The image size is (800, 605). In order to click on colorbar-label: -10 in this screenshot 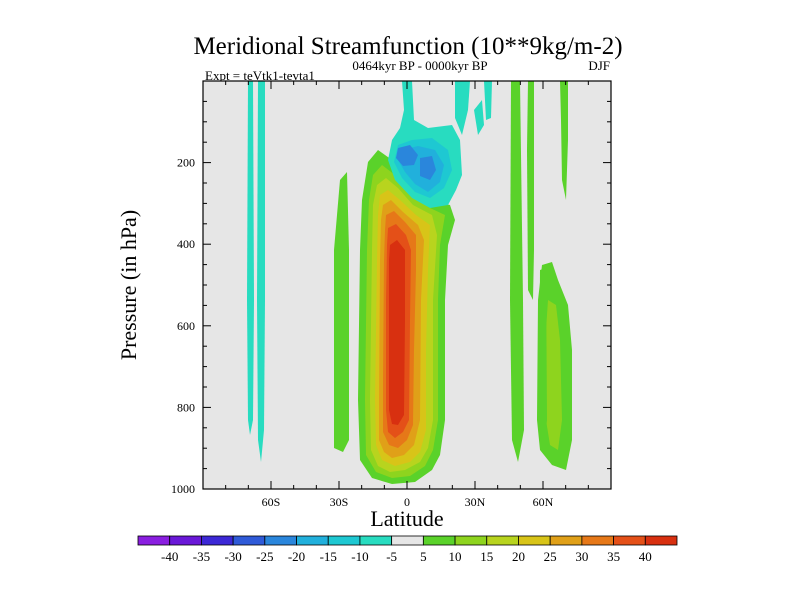, I will do `click(359, 556)`.